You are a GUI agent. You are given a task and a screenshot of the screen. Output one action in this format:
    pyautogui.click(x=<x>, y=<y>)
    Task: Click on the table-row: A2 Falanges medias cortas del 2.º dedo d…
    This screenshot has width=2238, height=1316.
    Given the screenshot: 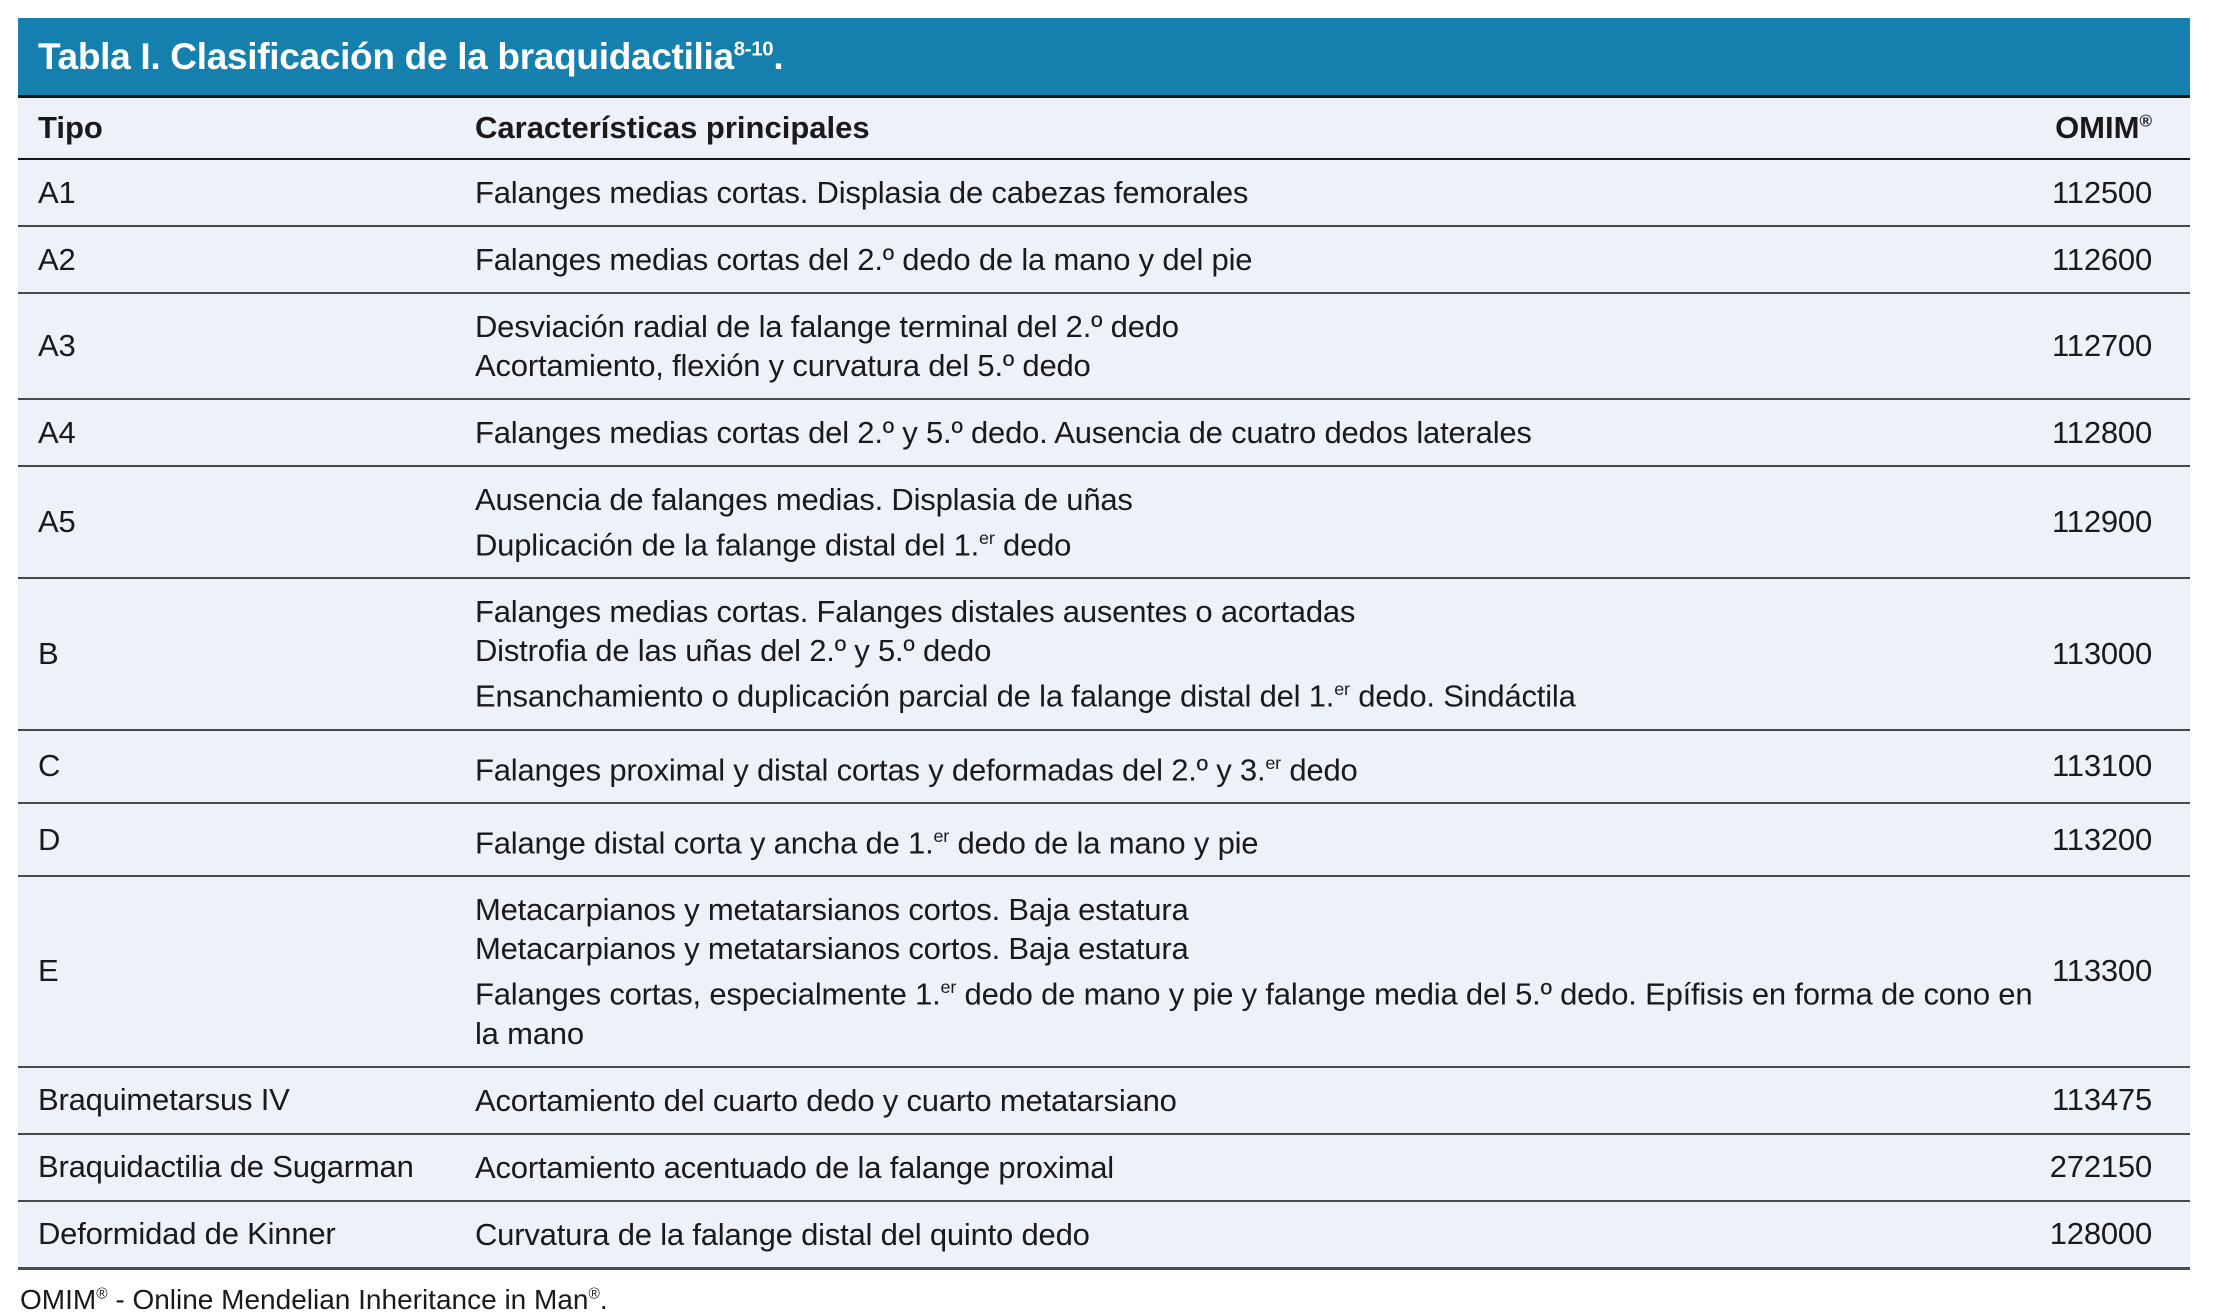 What is the action you would take?
    pyautogui.click(x=1104, y=260)
    